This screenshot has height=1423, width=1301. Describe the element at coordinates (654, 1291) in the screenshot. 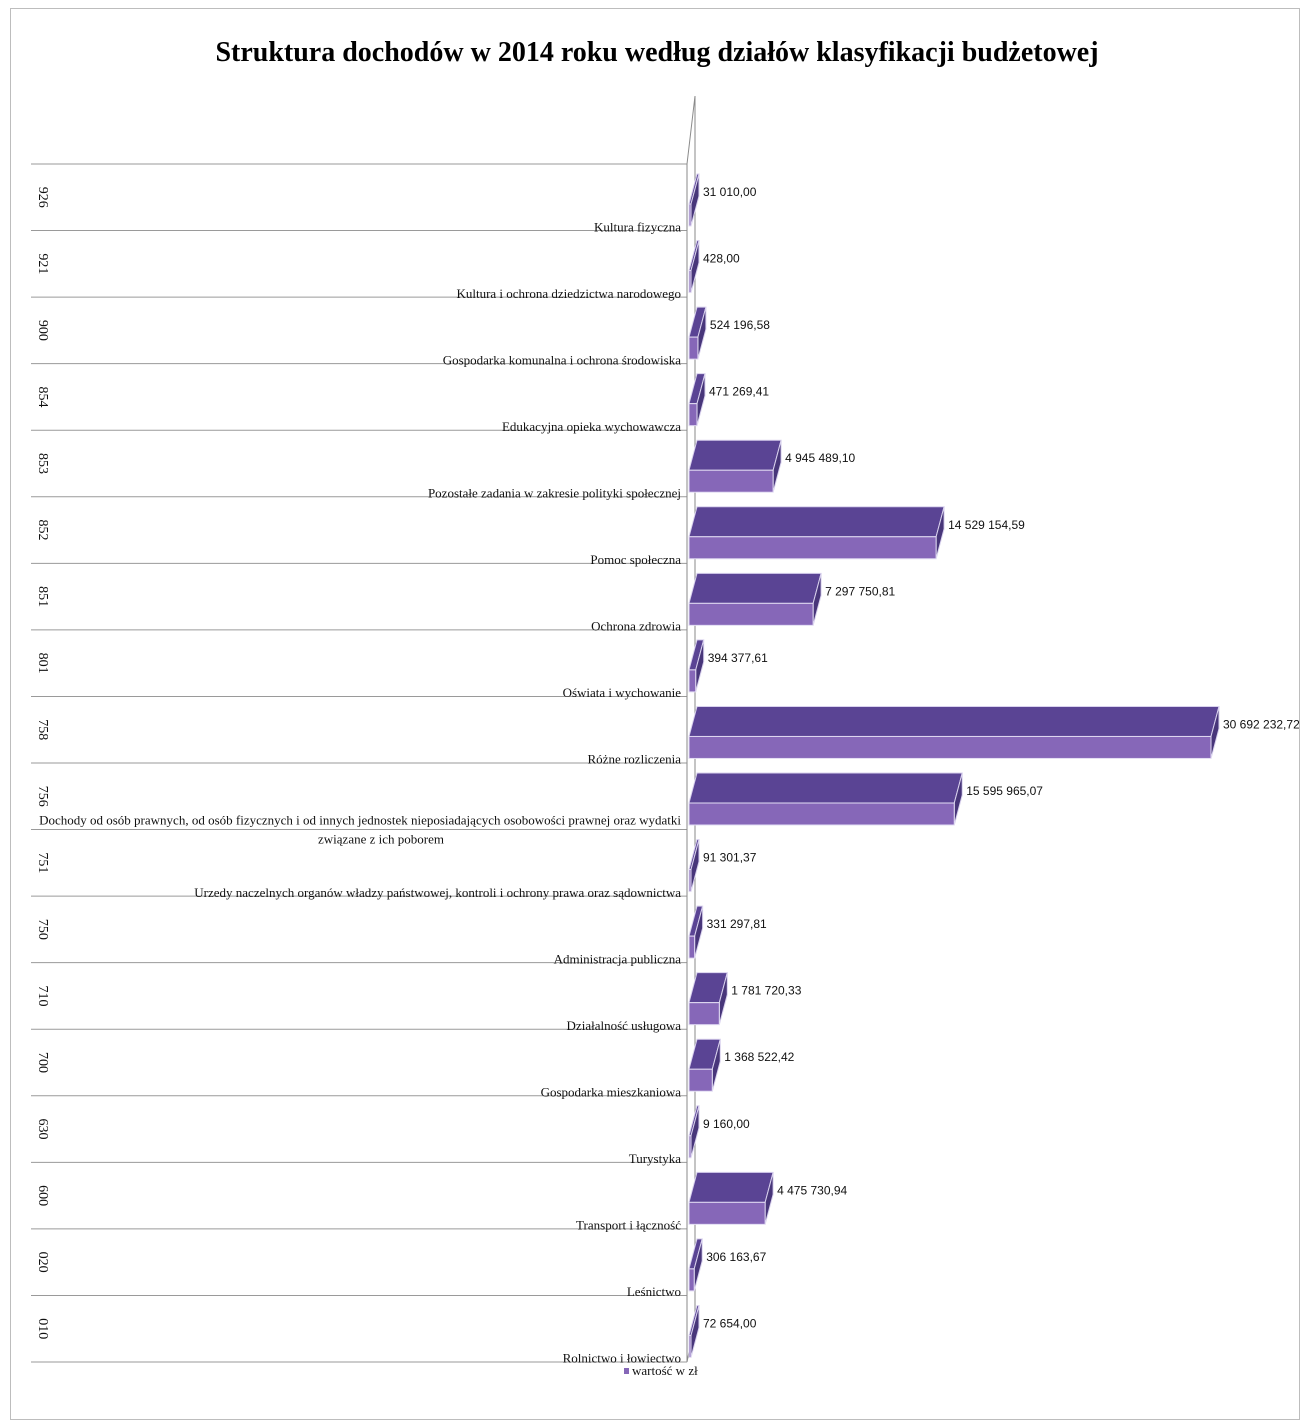

I see `category-name: Leśnictwo` at that location.